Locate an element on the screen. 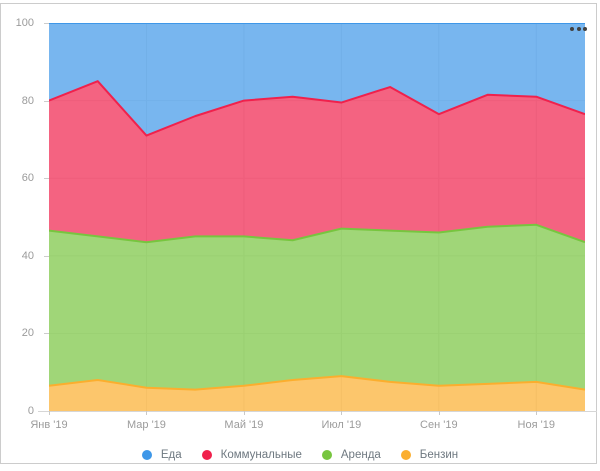  chart-menu-button is located at coordinates (580, 29).